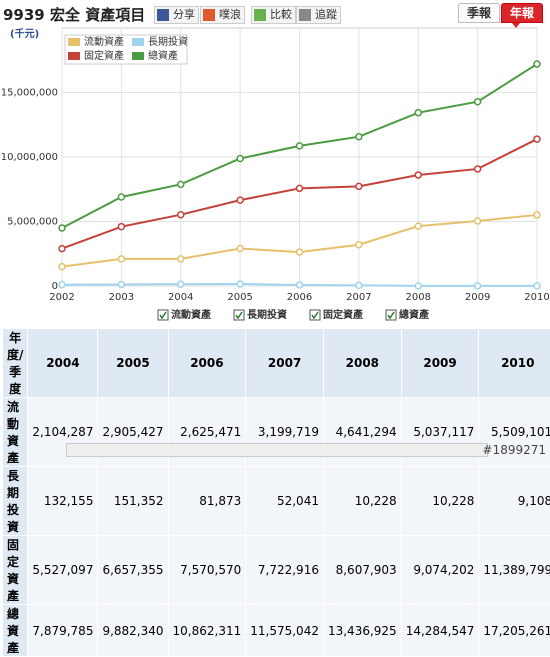 The width and height of the screenshot is (550, 657). I want to click on table-cell: 2005, so click(133, 363).